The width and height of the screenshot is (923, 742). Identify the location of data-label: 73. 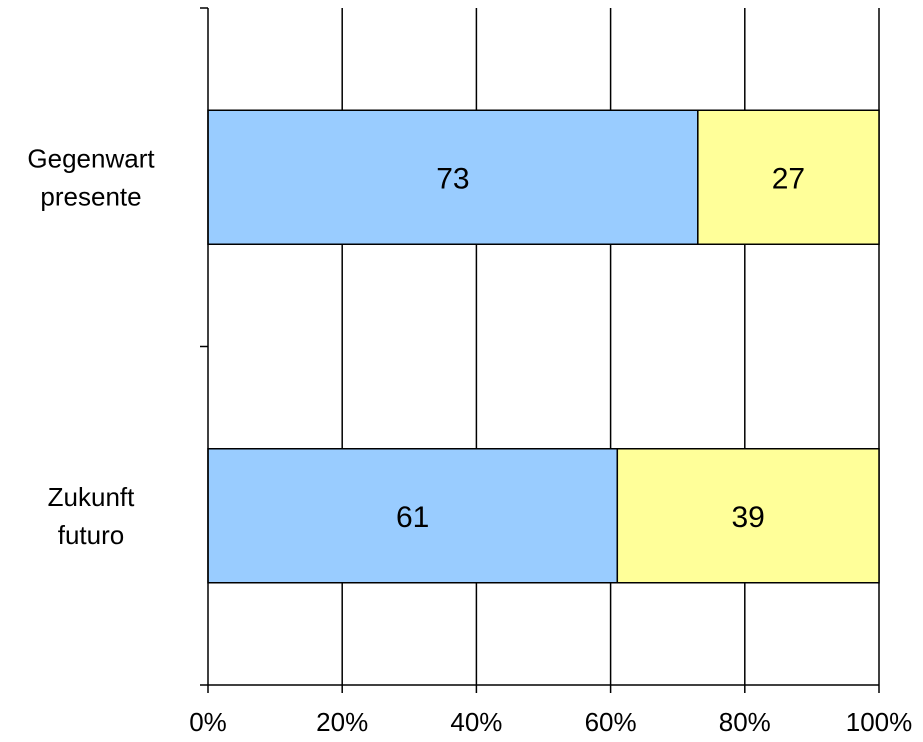
(452, 178).